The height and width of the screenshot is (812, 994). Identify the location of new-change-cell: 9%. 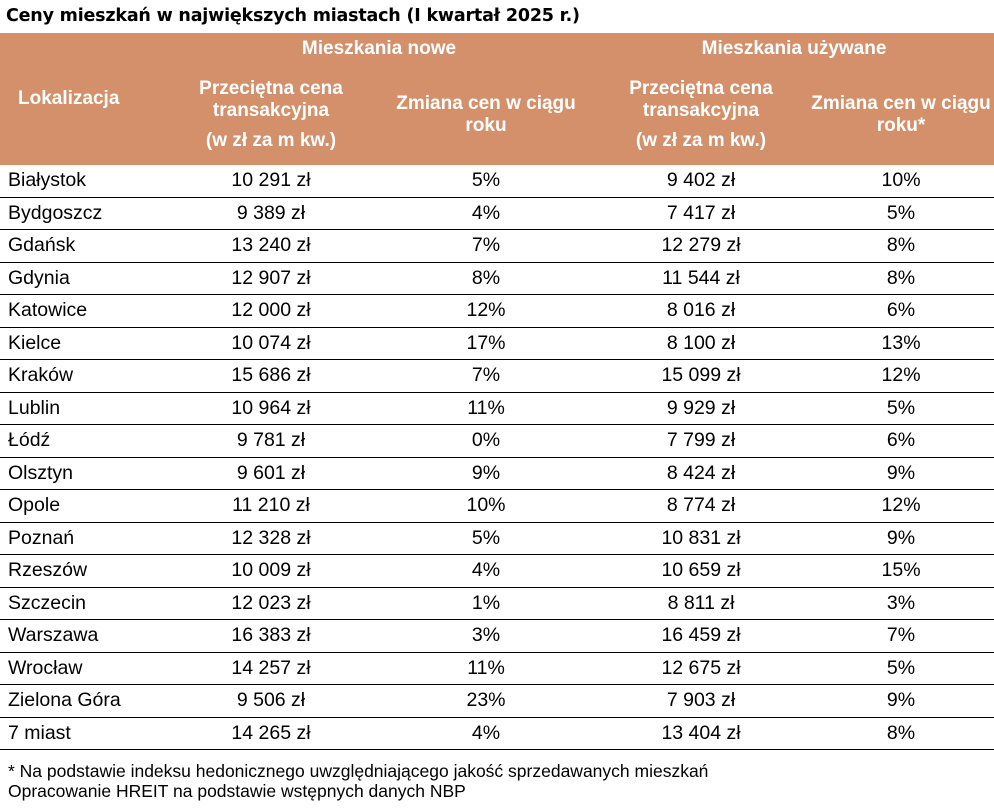
(486, 473).